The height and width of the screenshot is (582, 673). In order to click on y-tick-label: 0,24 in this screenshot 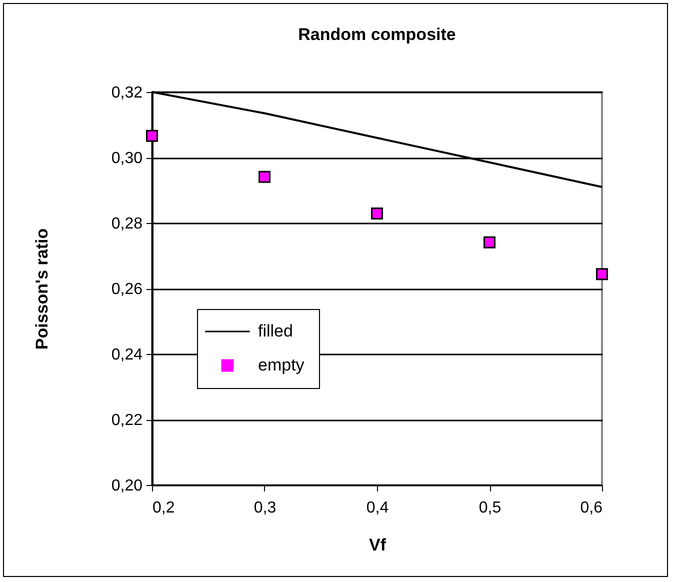, I will do `click(127, 355)`.